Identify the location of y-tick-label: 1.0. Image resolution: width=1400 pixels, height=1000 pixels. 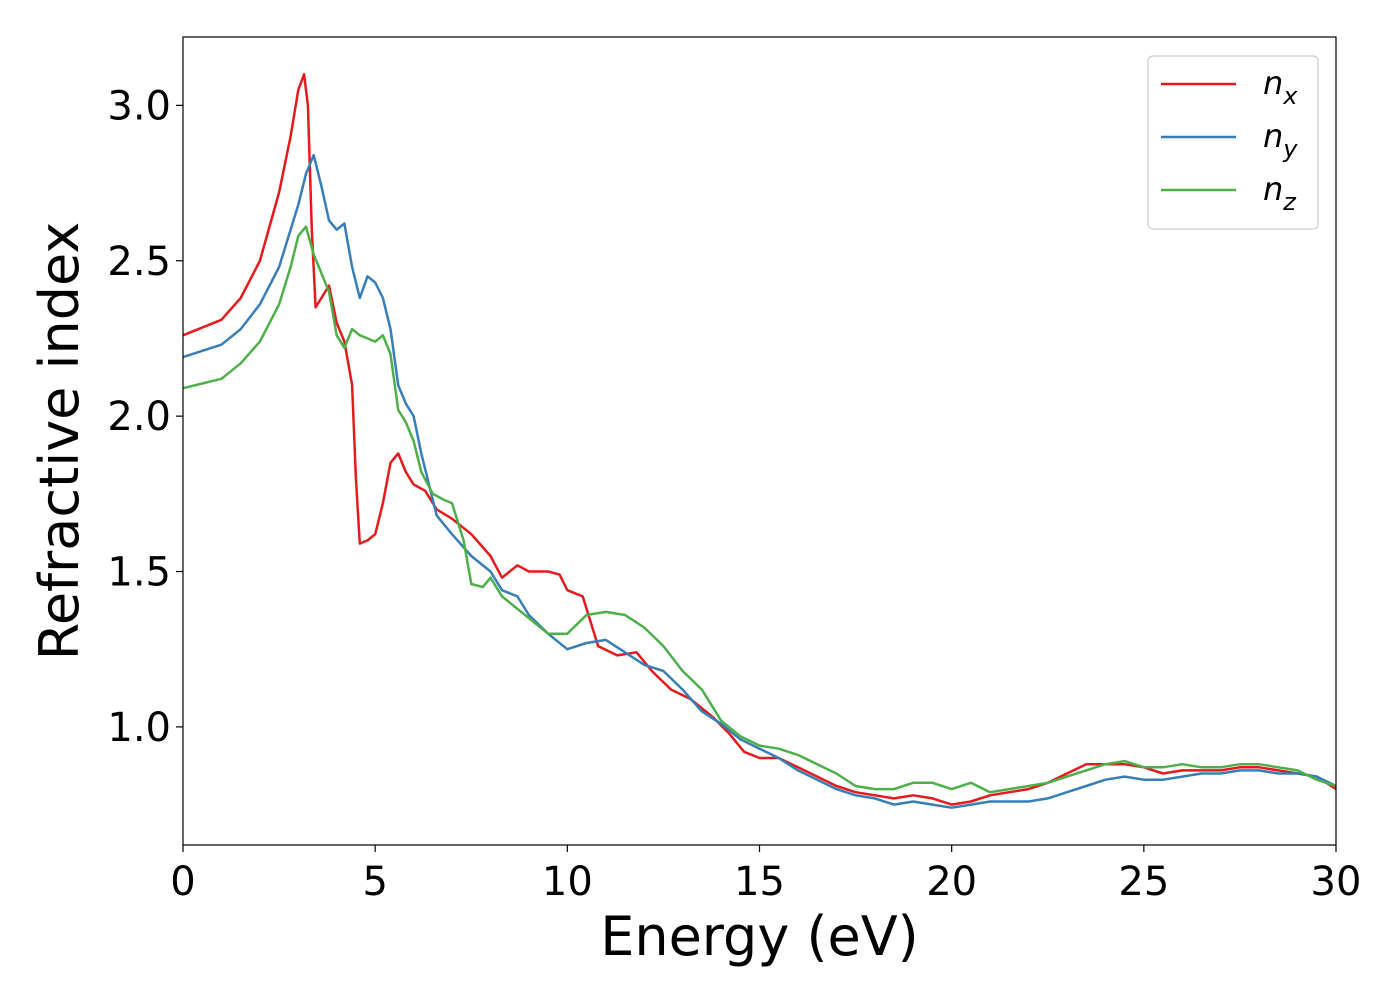
(139, 728).